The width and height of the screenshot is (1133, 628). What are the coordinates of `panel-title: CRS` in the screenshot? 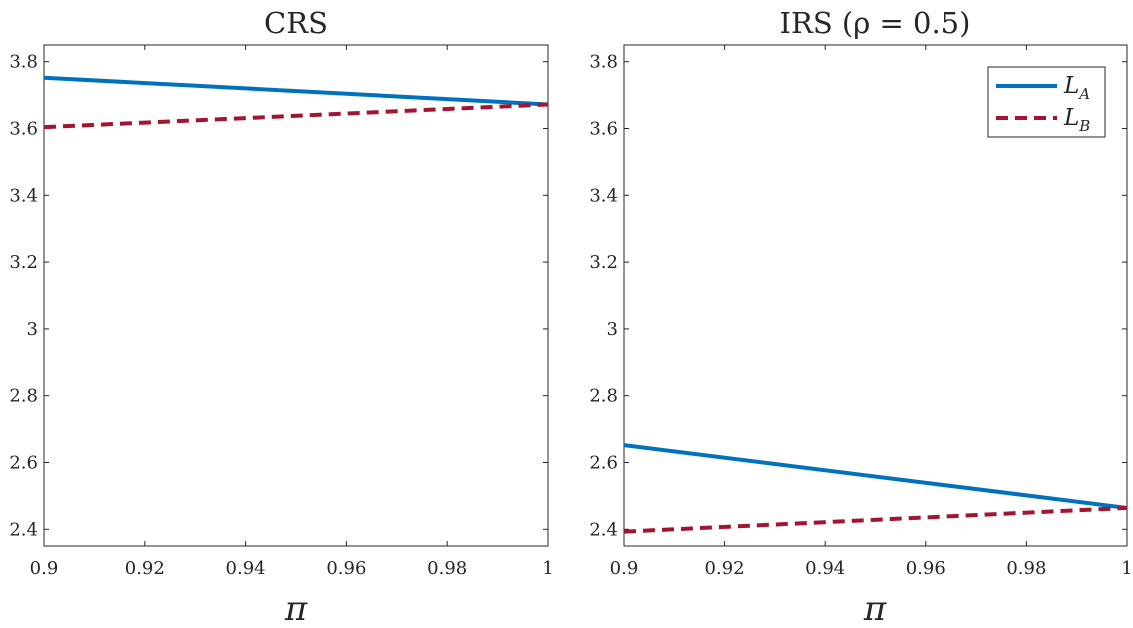 It's located at (296, 23).